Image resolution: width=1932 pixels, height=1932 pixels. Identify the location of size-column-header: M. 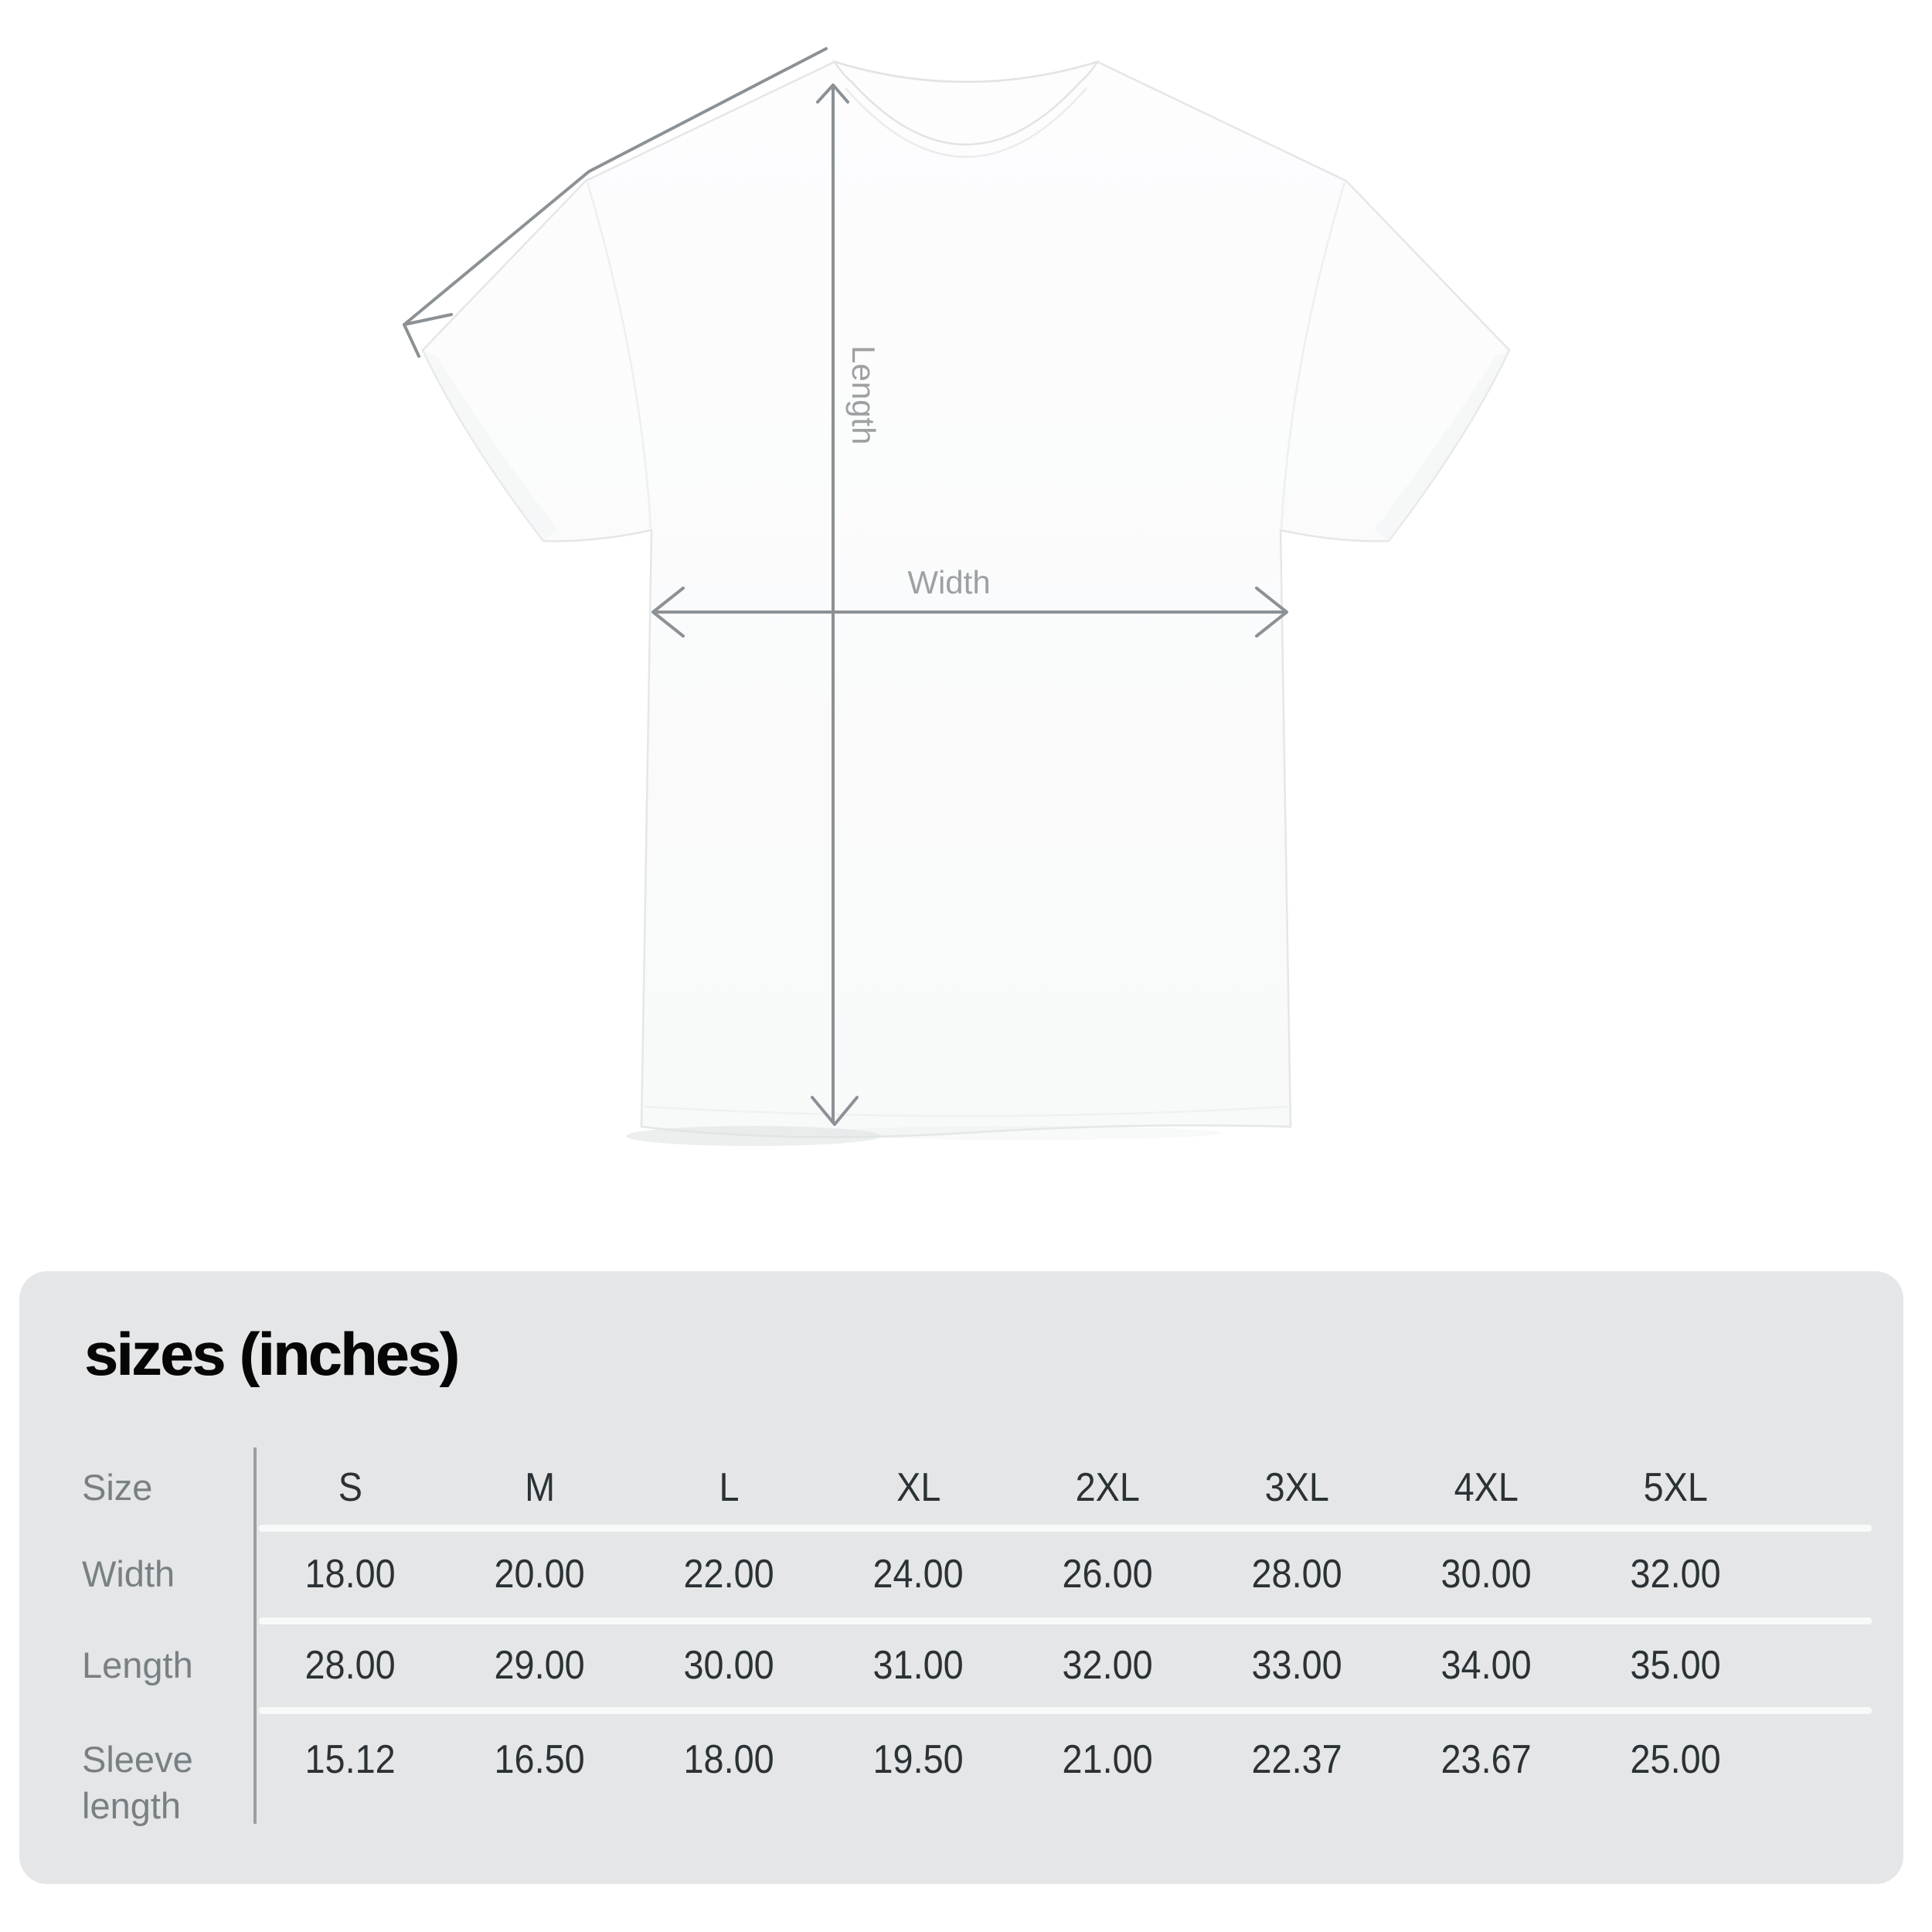
(539, 1488).